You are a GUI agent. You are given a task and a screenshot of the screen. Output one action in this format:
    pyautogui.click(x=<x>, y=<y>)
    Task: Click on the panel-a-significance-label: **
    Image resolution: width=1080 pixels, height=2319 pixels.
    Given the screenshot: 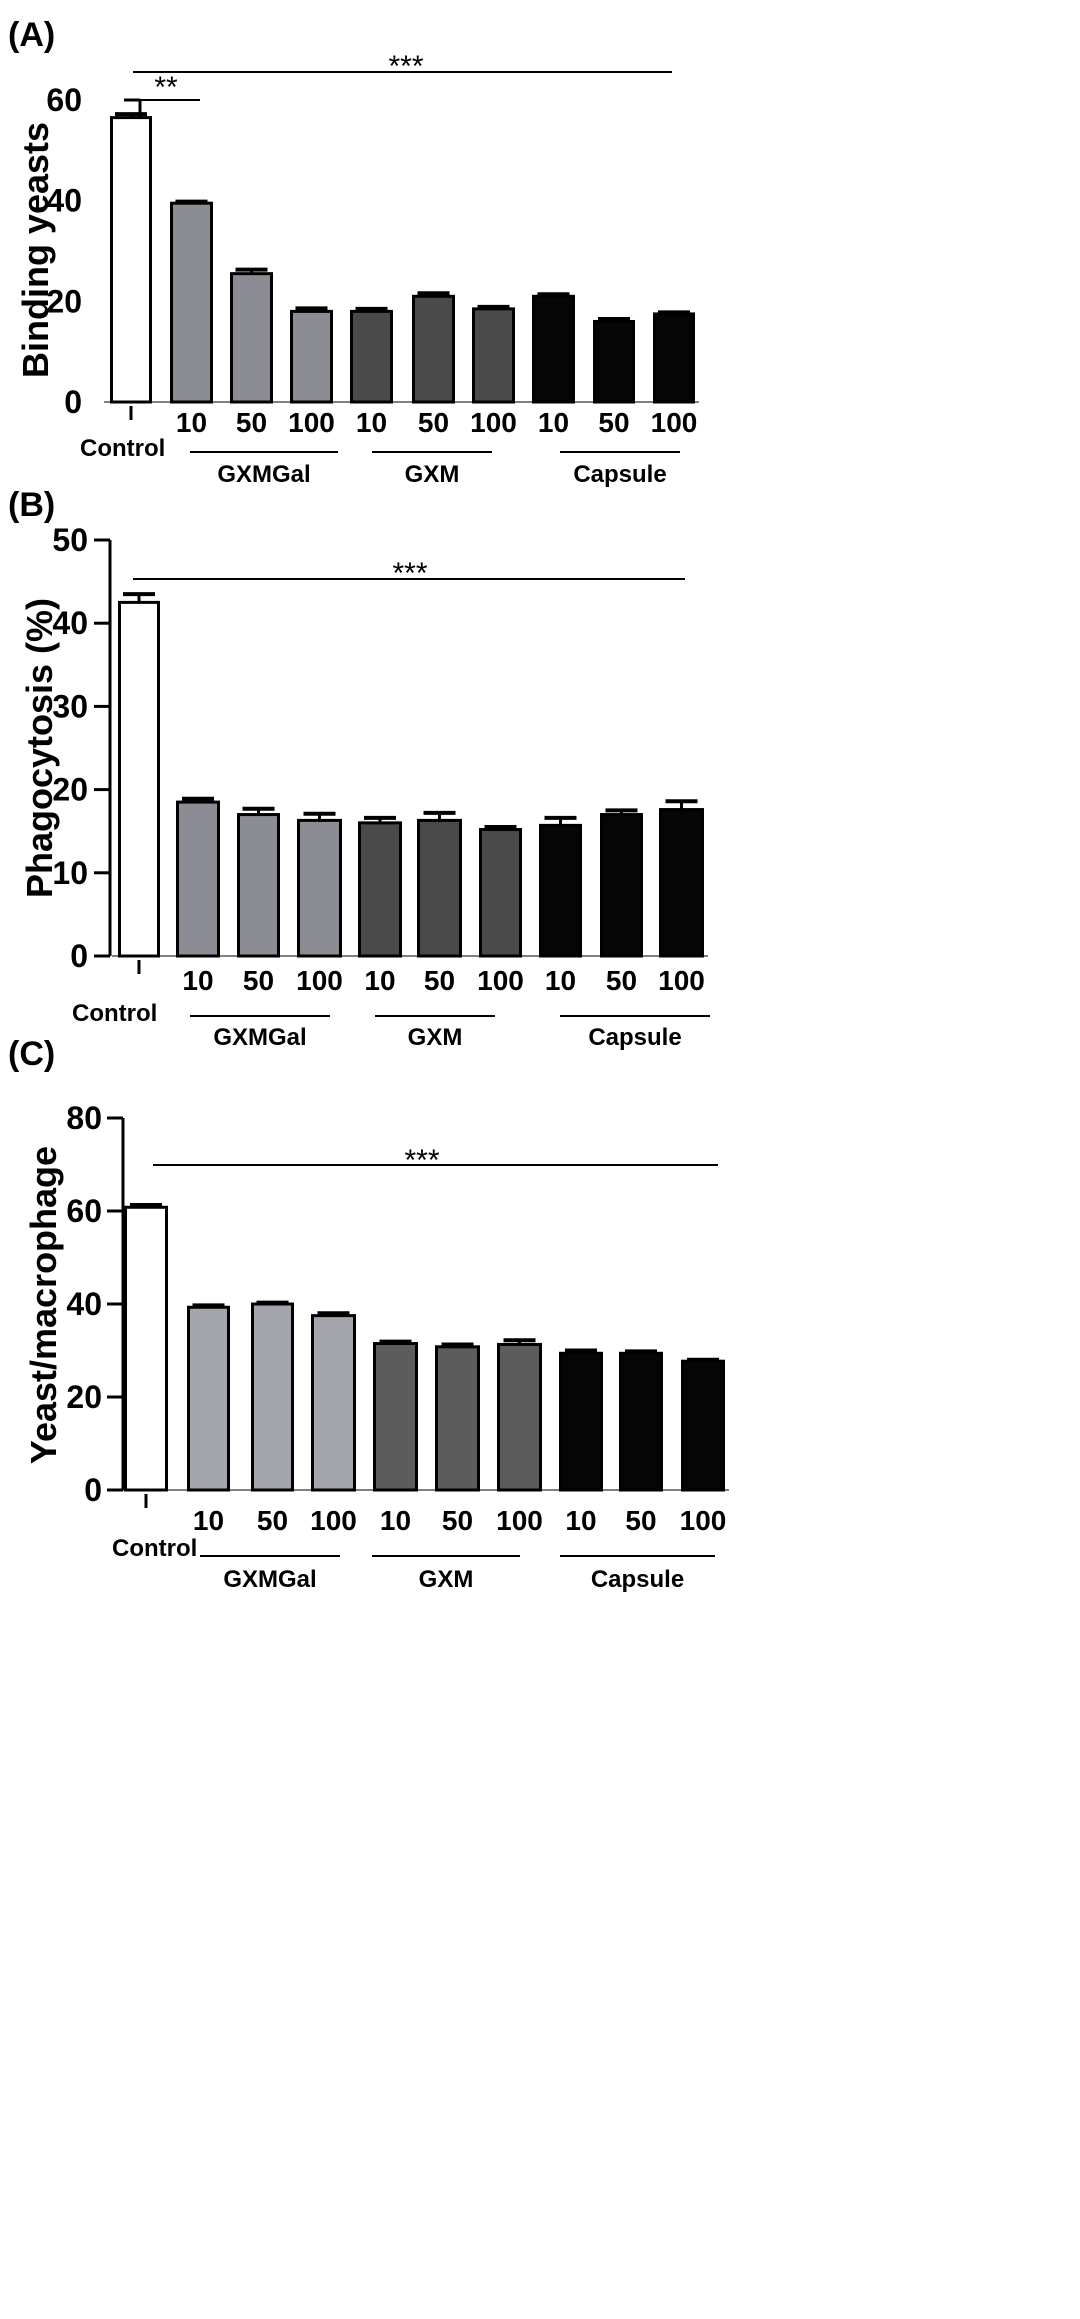 What is the action you would take?
    pyautogui.click(x=166, y=87)
    